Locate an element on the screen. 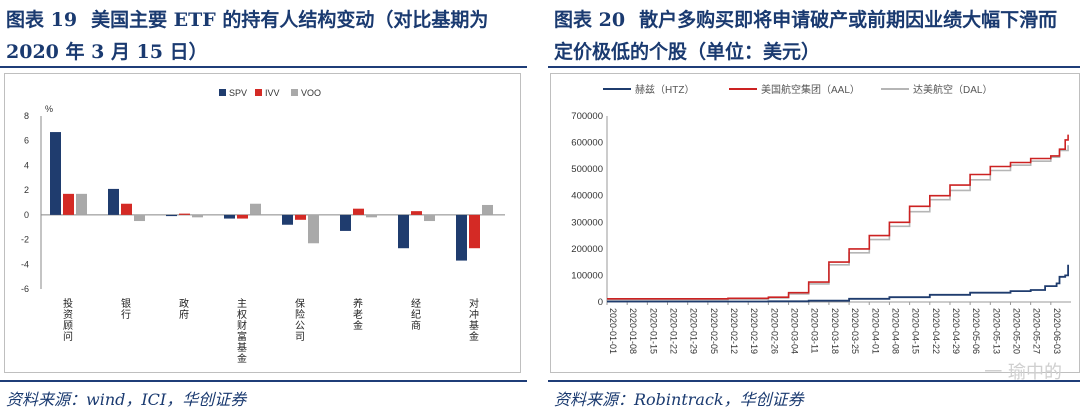 Image resolution: width=1080 pixels, height=418 pixels. legend-swatch-ivv is located at coordinates (258, 92).